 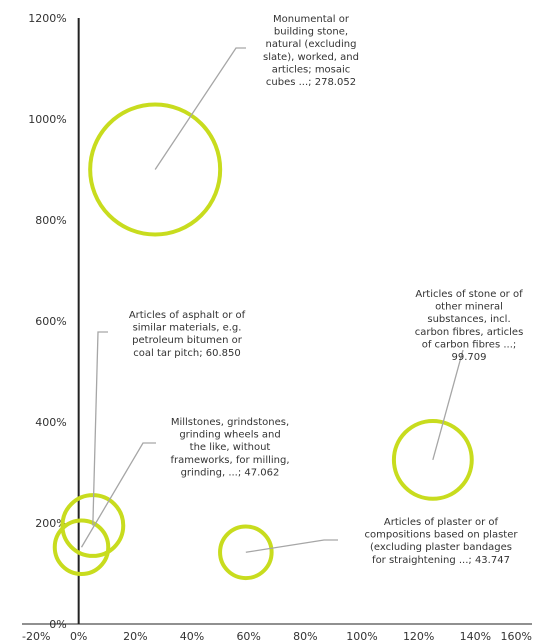 I want to click on bubble-label-line: Articles of stone or of, so click(x=469, y=294).